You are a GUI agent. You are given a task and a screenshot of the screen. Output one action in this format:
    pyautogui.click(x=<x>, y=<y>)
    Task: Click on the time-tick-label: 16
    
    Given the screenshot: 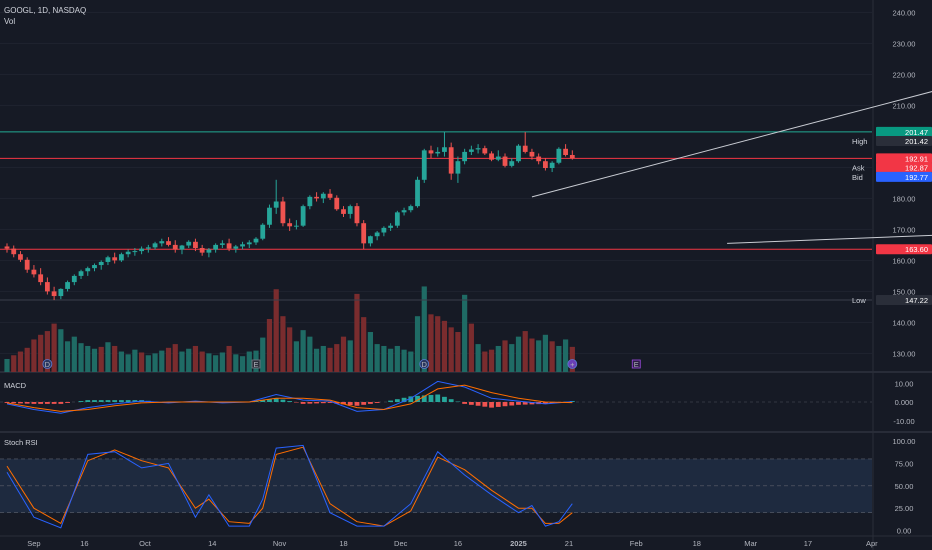 What is the action you would take?
    pyautogui.click(x=458, y=543)
    